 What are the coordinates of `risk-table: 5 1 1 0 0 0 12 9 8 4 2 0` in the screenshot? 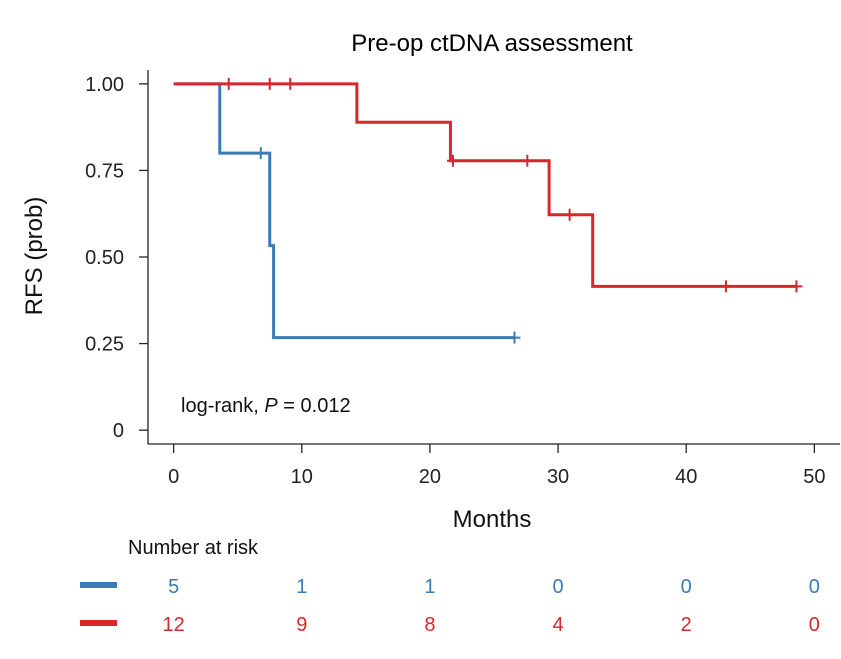 It's located at (450, 606).